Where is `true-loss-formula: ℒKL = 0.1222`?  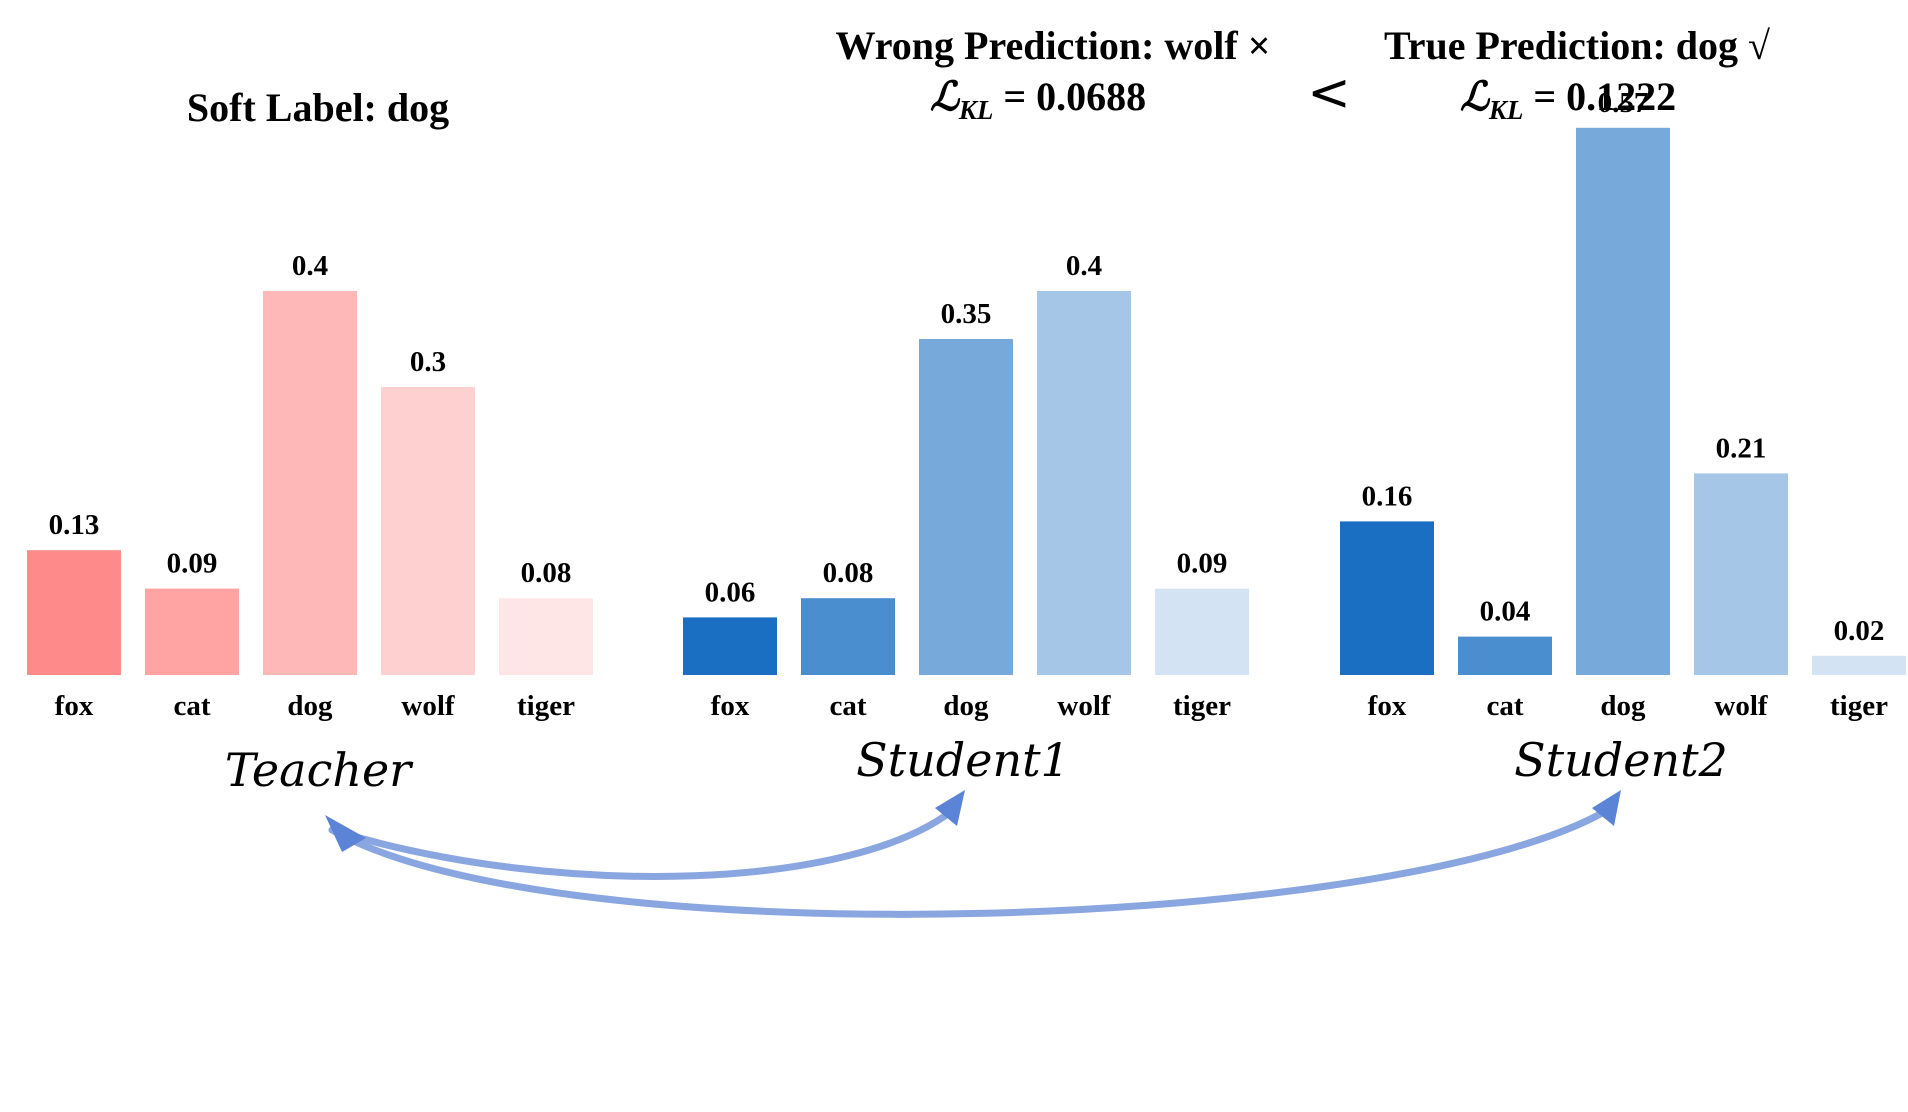 true-loss-formula: ℒKL = 0.1222 is located at coordinates (1568, 99).